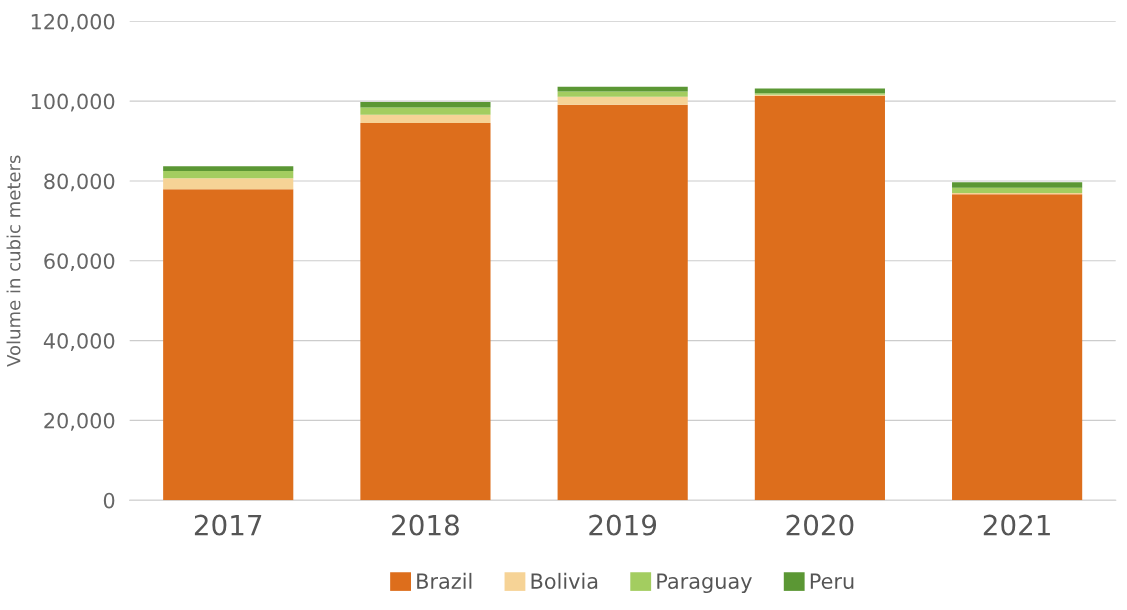 This screenshot has height=610, width=1127. I want to click on legend-label: Brazil, so click(444, 580).